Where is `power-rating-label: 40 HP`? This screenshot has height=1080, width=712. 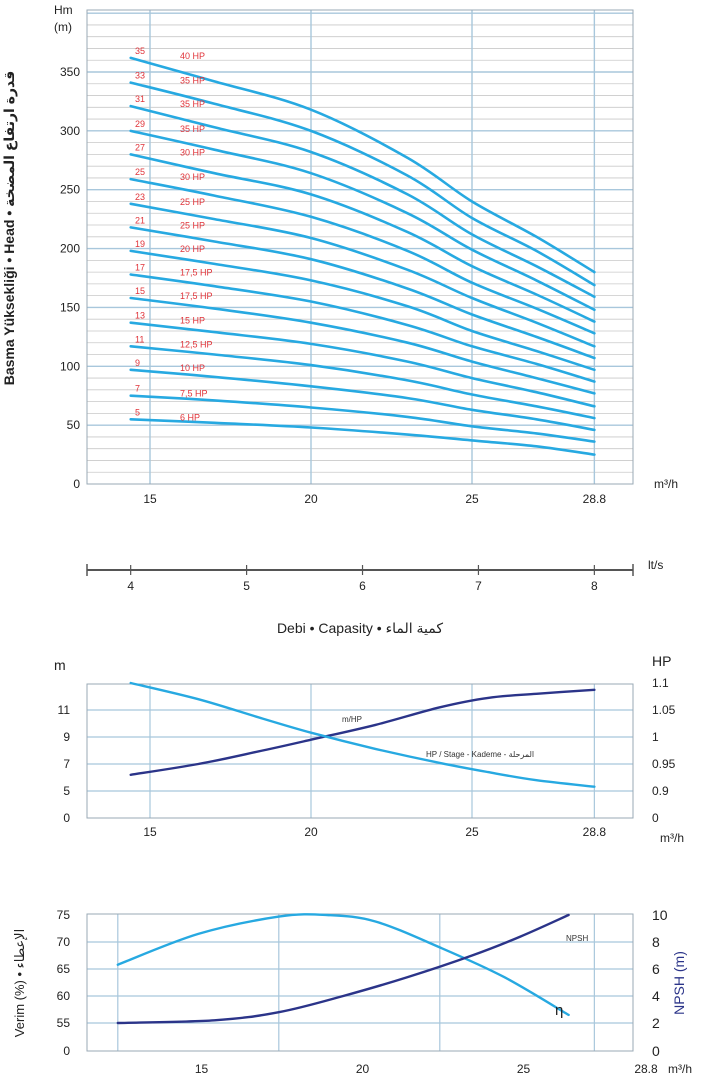 power-rating-label: 40 HP is located at coordinates (192, 56).